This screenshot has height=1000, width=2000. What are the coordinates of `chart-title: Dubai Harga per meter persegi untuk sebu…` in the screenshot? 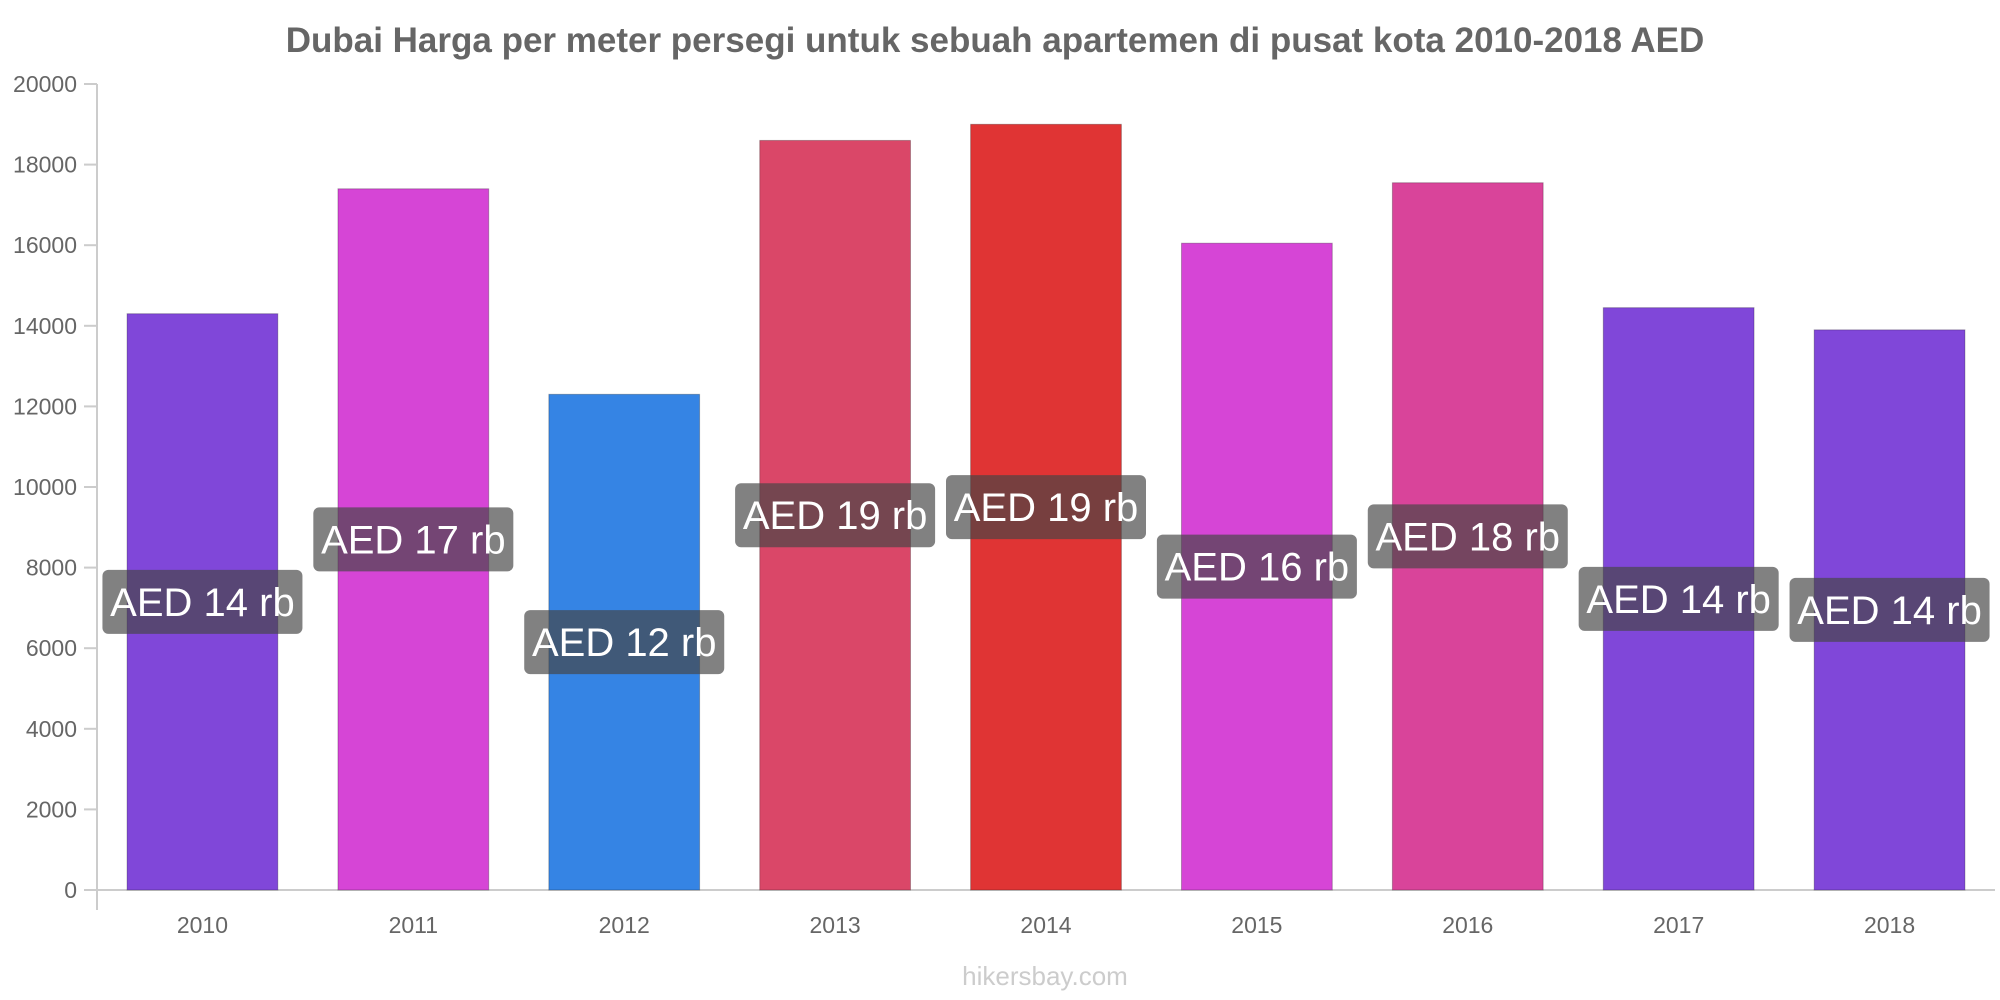 It's located at (995, 40).